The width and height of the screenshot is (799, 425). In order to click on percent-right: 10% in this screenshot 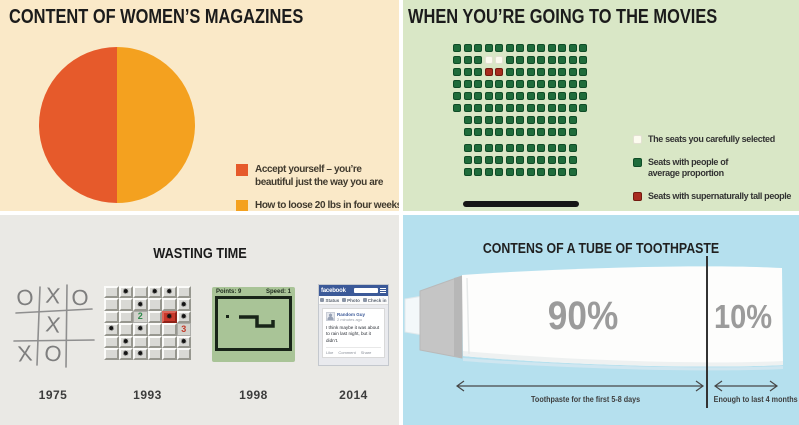, I will do `click(743, 316)`.